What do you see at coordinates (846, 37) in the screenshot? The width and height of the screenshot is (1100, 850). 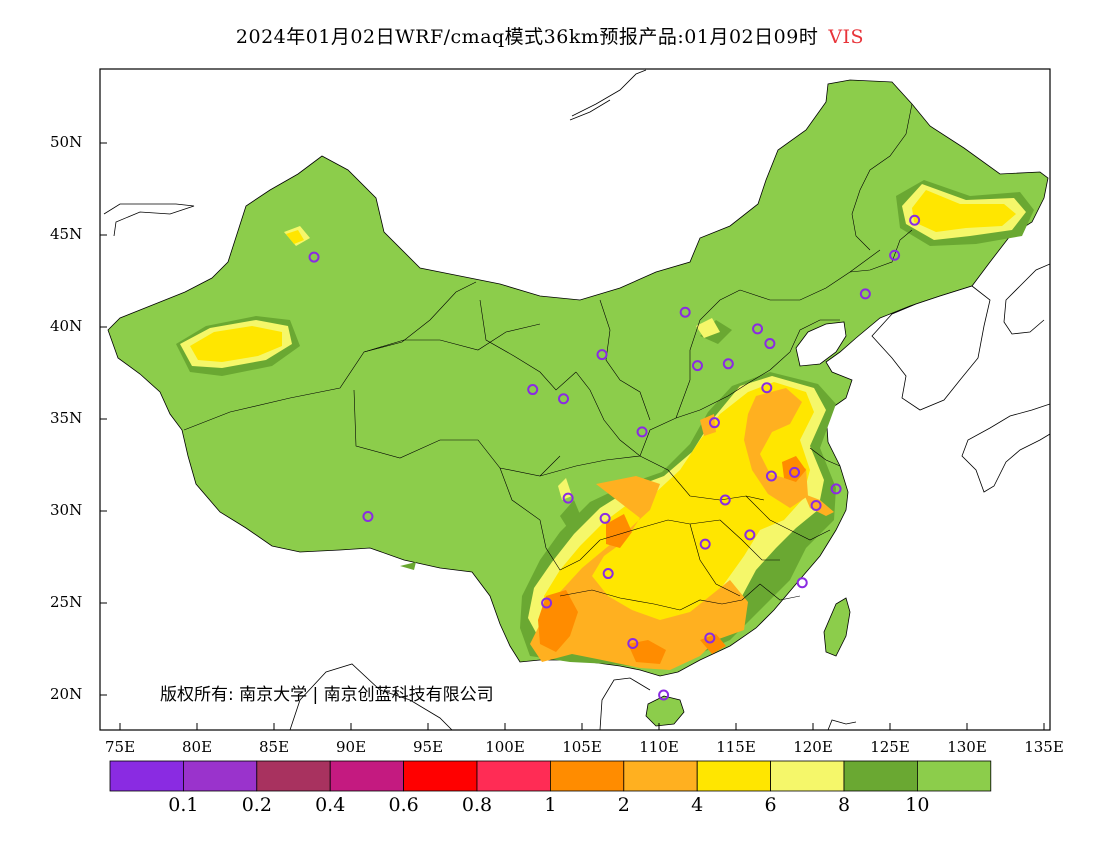 I see `title-variable: VIS` at bounding box center [846, 37].